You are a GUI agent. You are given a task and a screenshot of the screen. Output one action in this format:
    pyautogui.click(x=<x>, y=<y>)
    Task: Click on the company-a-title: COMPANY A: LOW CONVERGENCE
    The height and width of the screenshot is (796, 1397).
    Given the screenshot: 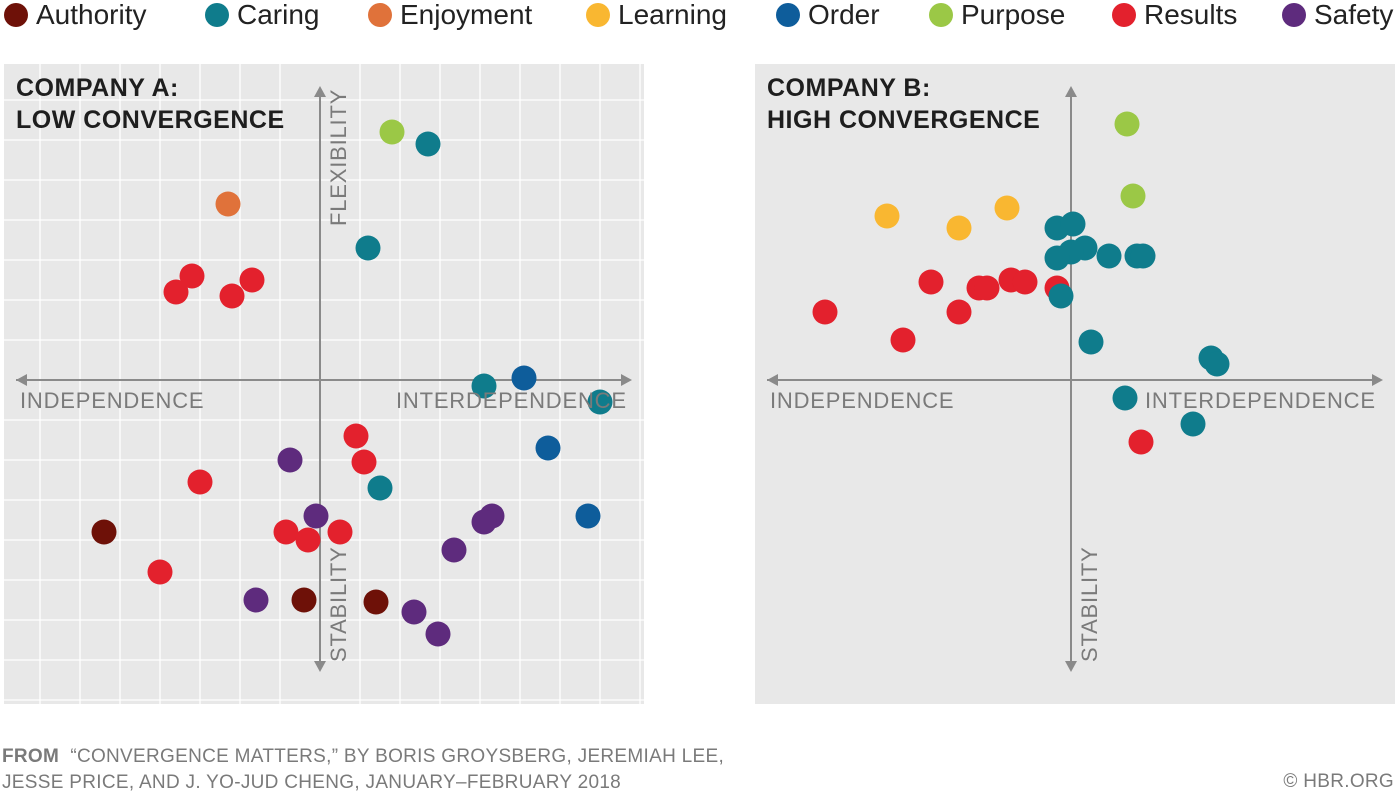 What is the action you would take?
    pyautogui.click(x=150, y=104)
    